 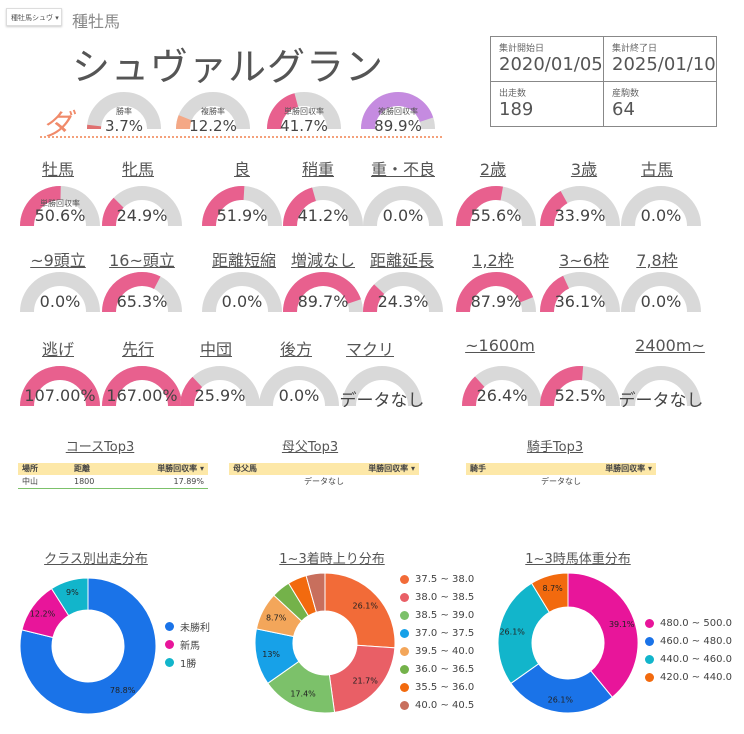 I want to click on gauge-header: 中団, so click(x=216, y=349).